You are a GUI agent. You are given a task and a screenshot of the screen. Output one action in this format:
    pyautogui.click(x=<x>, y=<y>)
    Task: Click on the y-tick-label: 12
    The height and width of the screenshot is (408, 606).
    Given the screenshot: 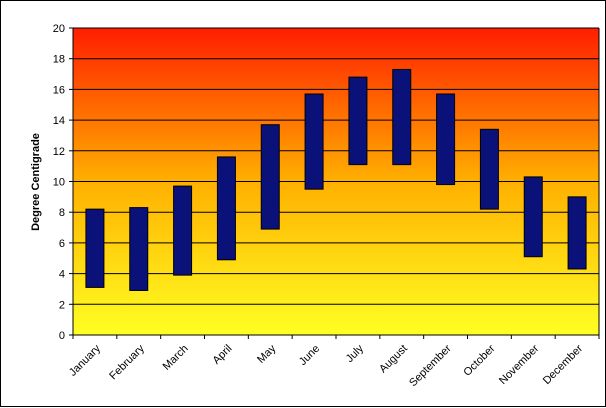 What is the action you would take?
    pyautogui.click(x=59, y=152)
    